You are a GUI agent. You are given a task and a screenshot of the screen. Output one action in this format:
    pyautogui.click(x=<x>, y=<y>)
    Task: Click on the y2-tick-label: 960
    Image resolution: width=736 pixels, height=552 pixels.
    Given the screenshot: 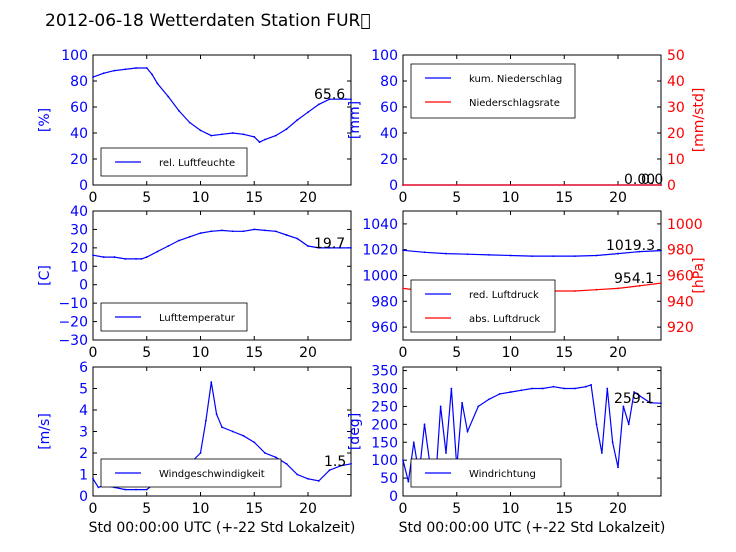 What is the action you would take?
    pyautogui.click(x=680, y=277)
    